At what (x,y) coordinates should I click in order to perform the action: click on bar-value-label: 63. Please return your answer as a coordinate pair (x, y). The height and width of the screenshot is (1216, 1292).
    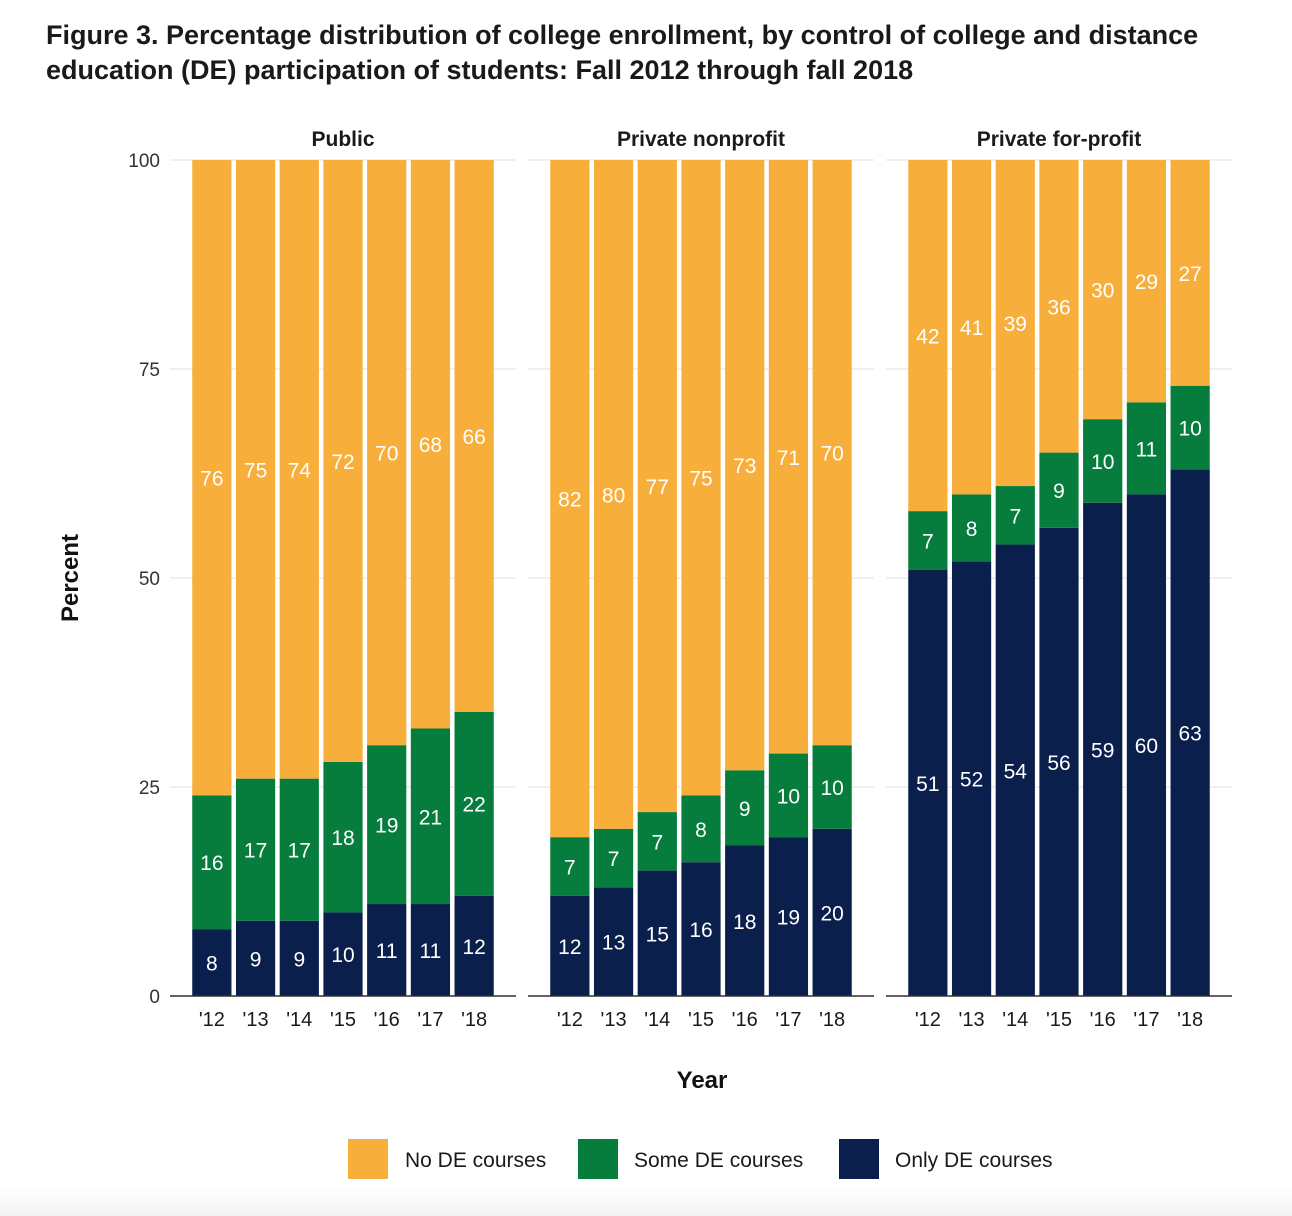
    Looking at the image, I should click on (1189, 734).